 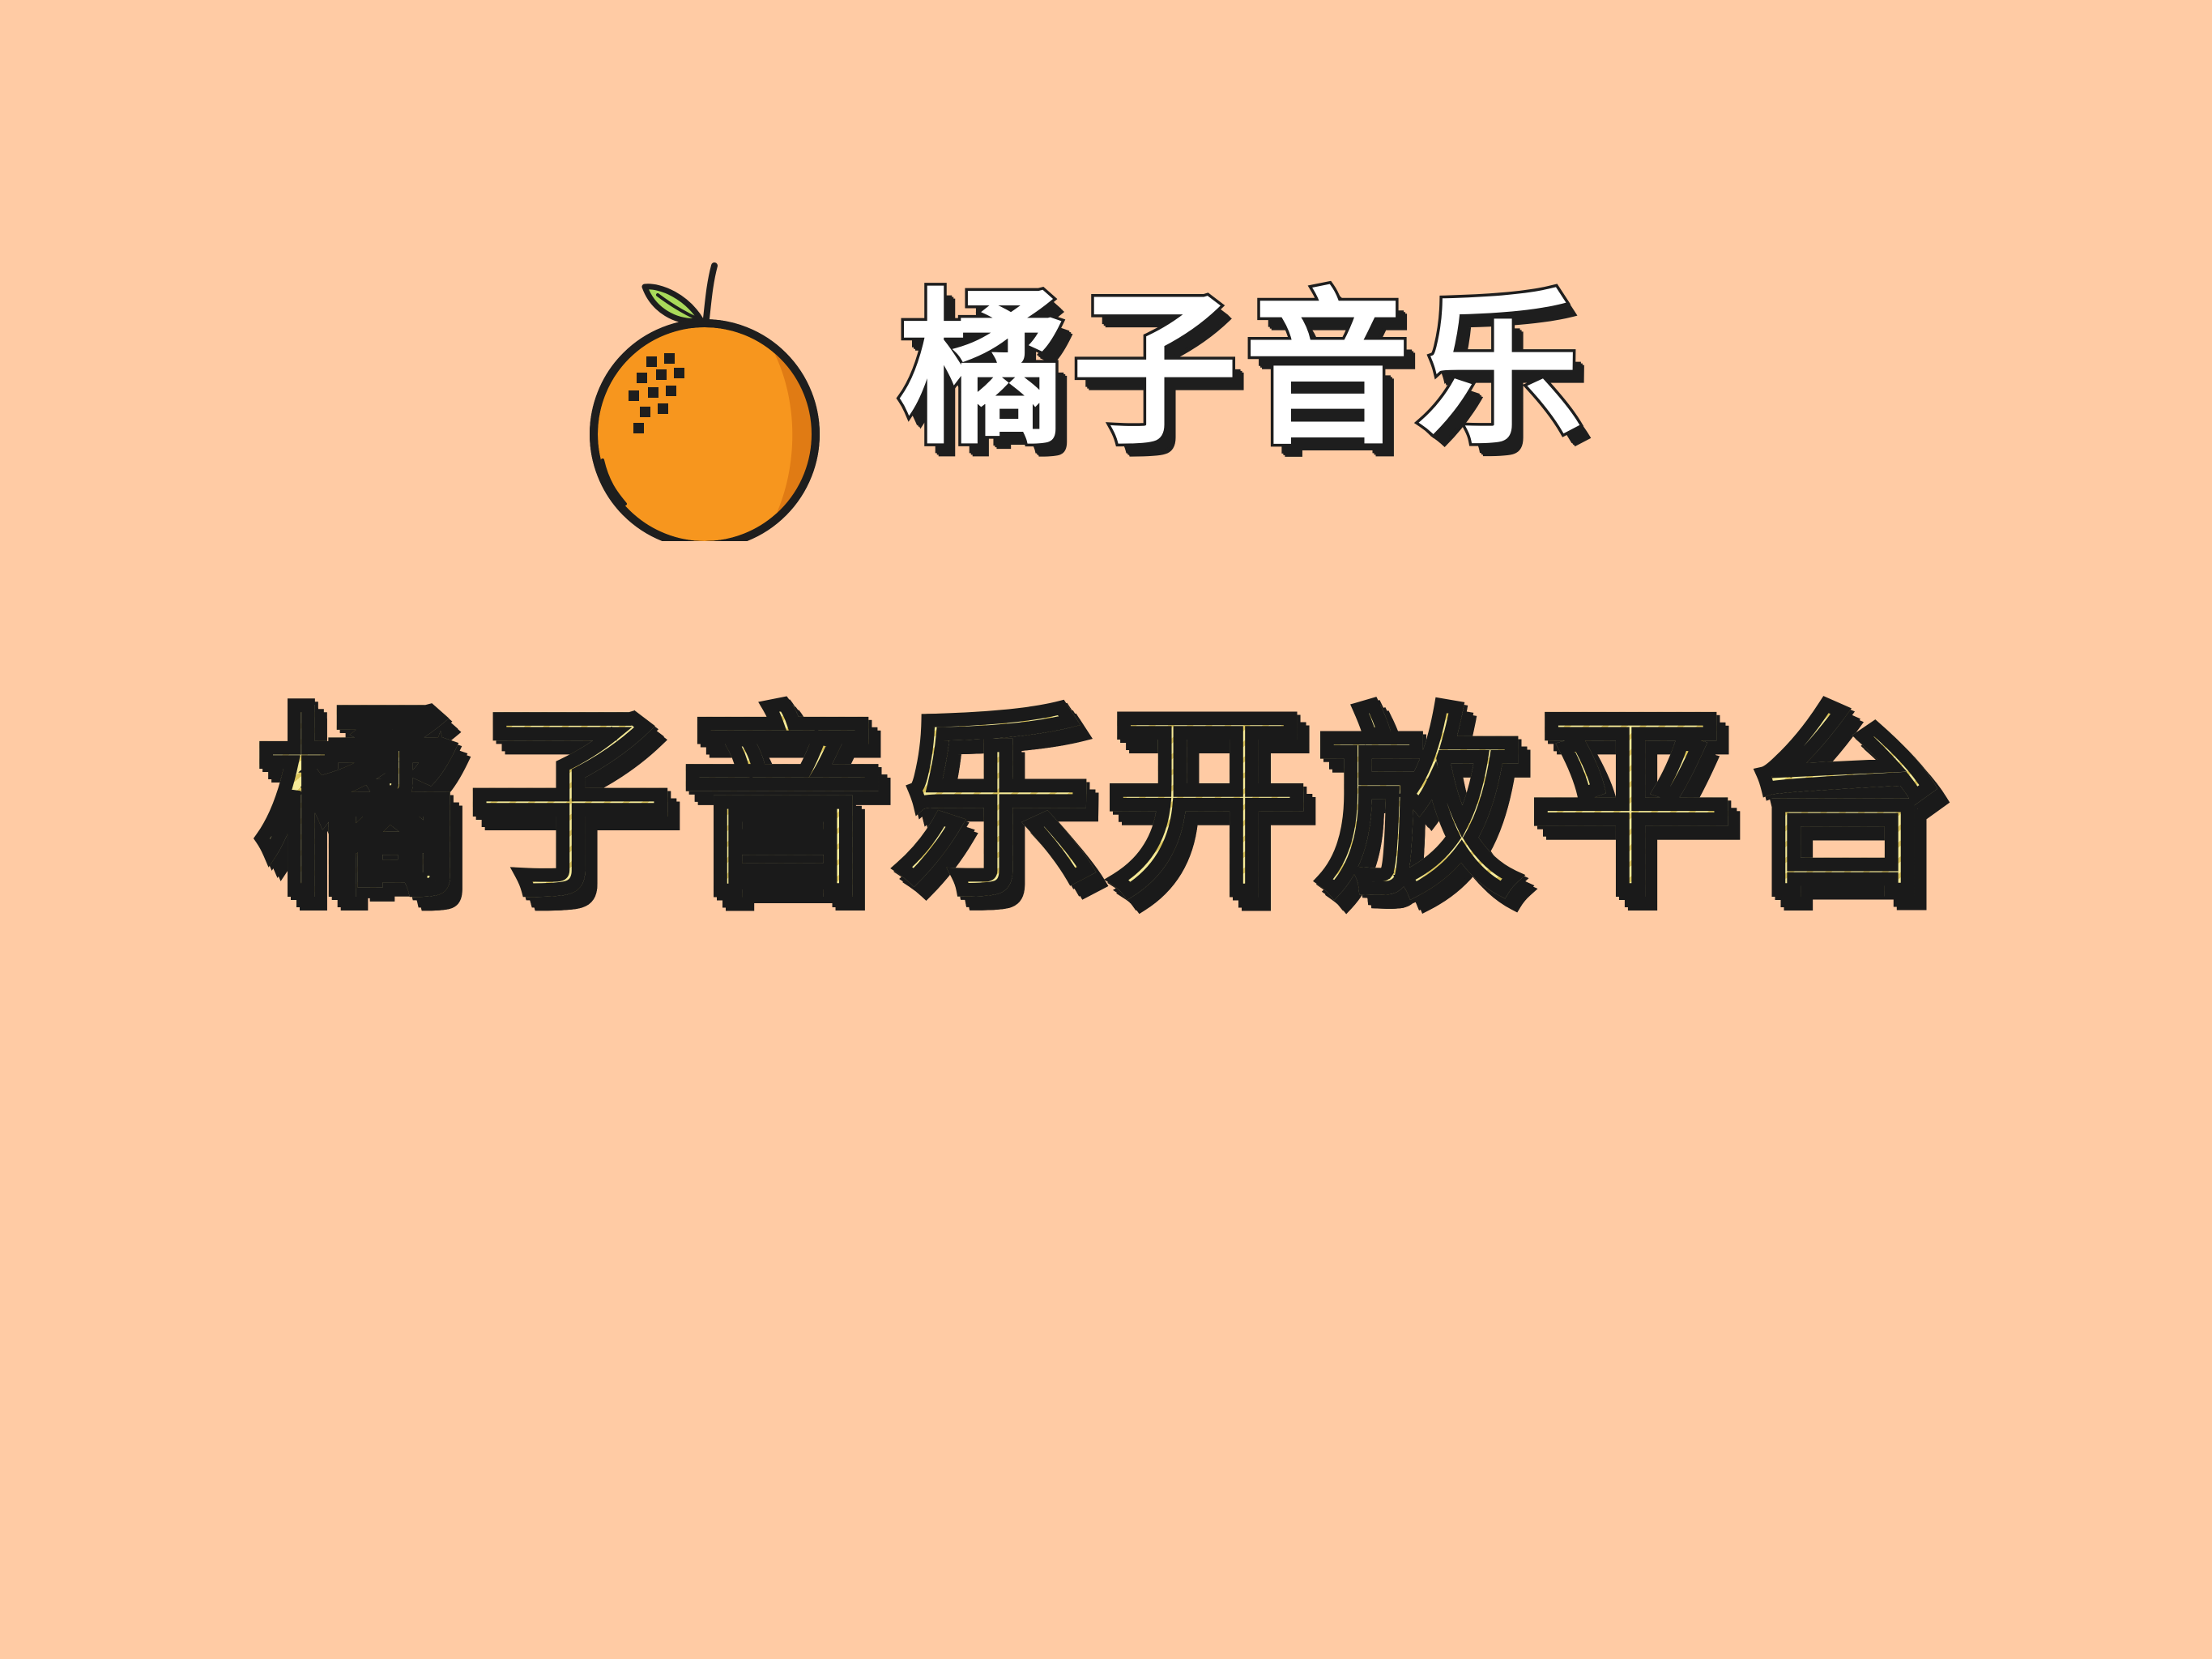 What do you see at coordinates (705, 401) in the screenshot?
I see `orange-fruit-icon` at bounding box center [705, 401].